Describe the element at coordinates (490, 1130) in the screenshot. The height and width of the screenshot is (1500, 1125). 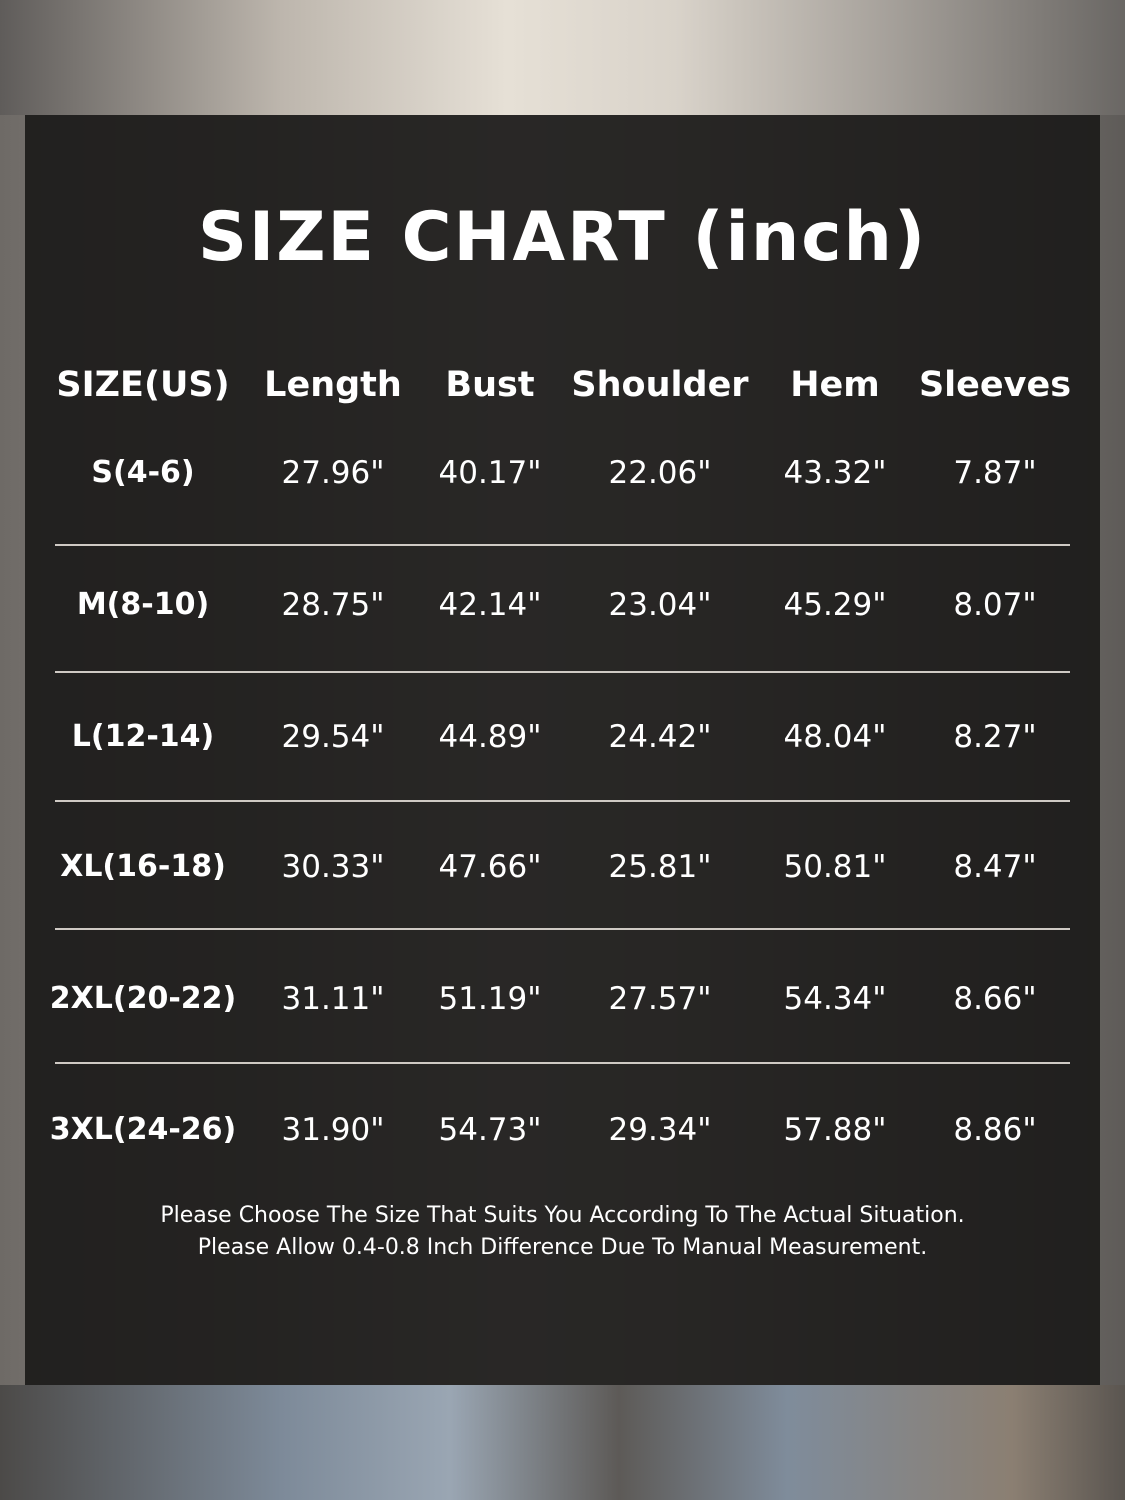
I see `measurement-cell: 54.73"` at that location.